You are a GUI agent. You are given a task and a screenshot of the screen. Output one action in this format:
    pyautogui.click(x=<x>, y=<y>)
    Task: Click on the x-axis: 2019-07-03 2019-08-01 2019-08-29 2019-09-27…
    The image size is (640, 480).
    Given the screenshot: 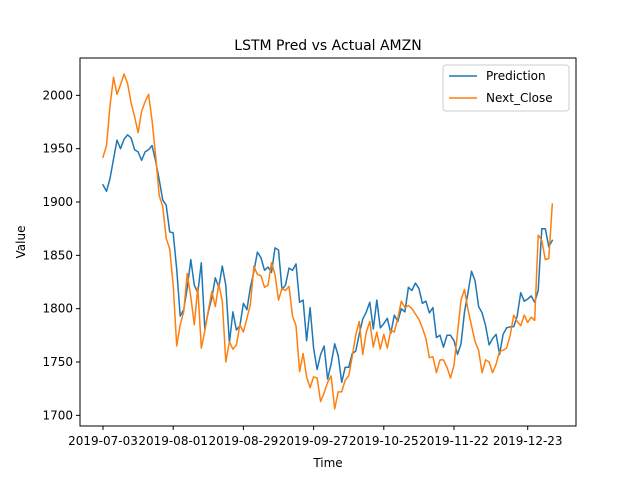 What is the action you would take?
    pyautogui.click(x=315, y=437)
    